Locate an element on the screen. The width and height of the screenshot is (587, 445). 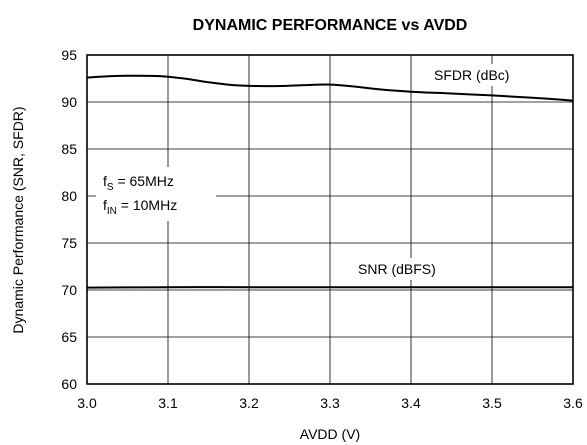
fin-main: f is located at coordinates (105, 205).